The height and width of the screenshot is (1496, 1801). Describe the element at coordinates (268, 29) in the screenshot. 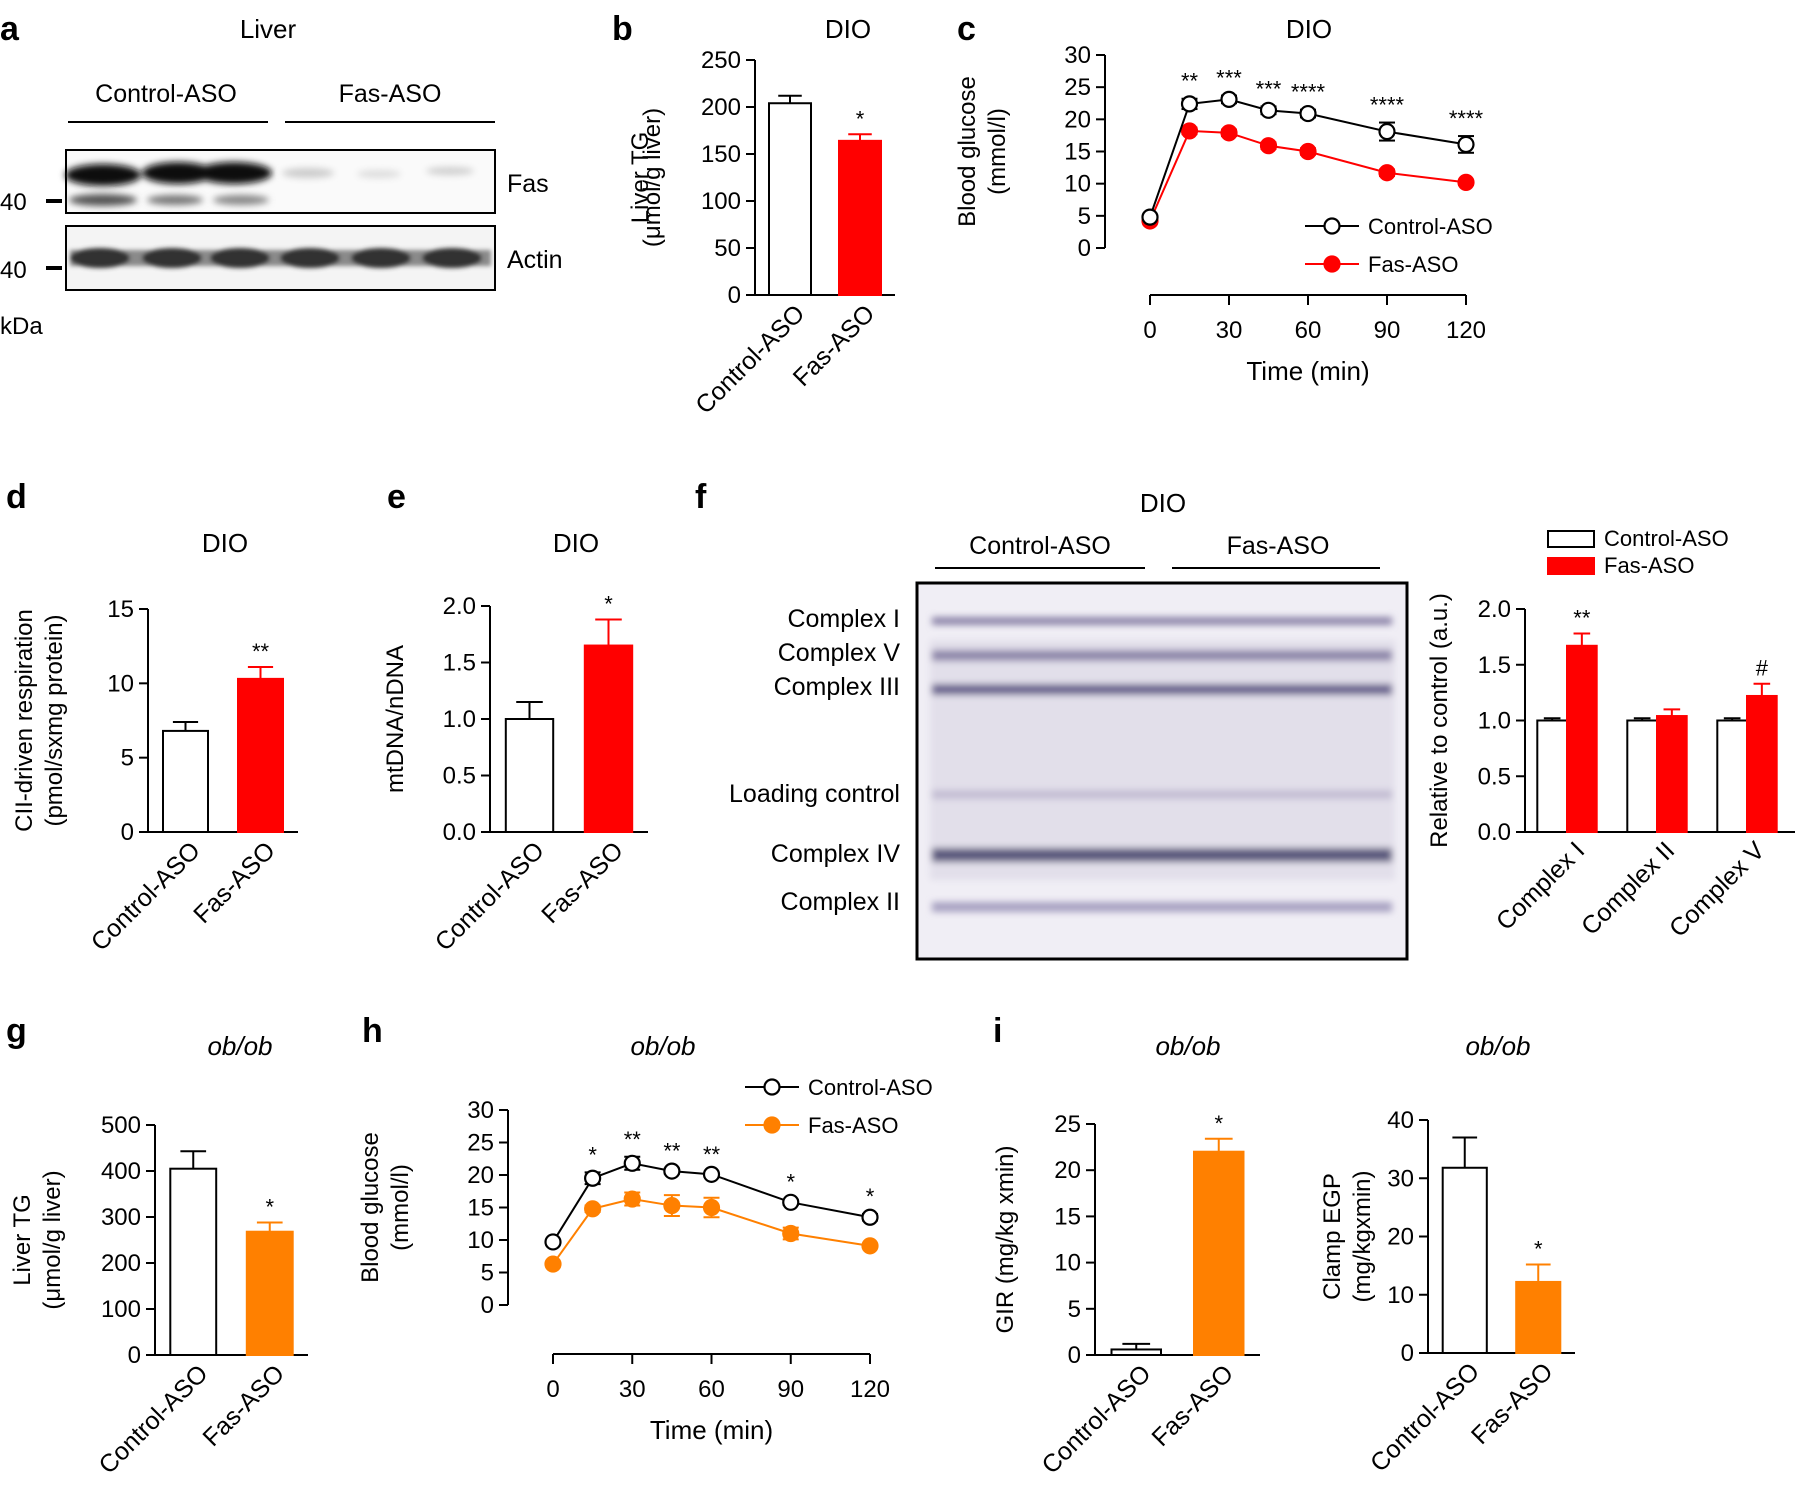

I see `blot-a-title: Liver` at that location.